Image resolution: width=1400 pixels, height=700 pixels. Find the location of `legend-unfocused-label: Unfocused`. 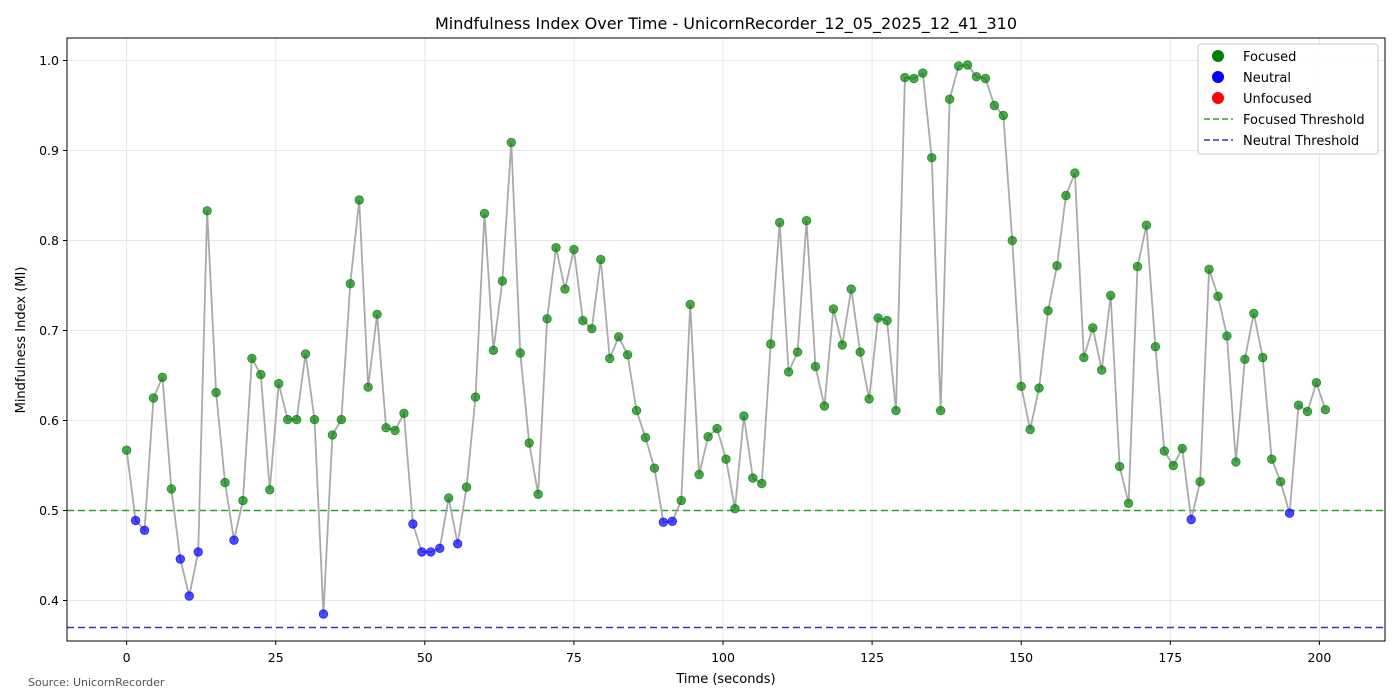

legend-unfocused-label: Unfocused is located at coordinates (1277, 99).